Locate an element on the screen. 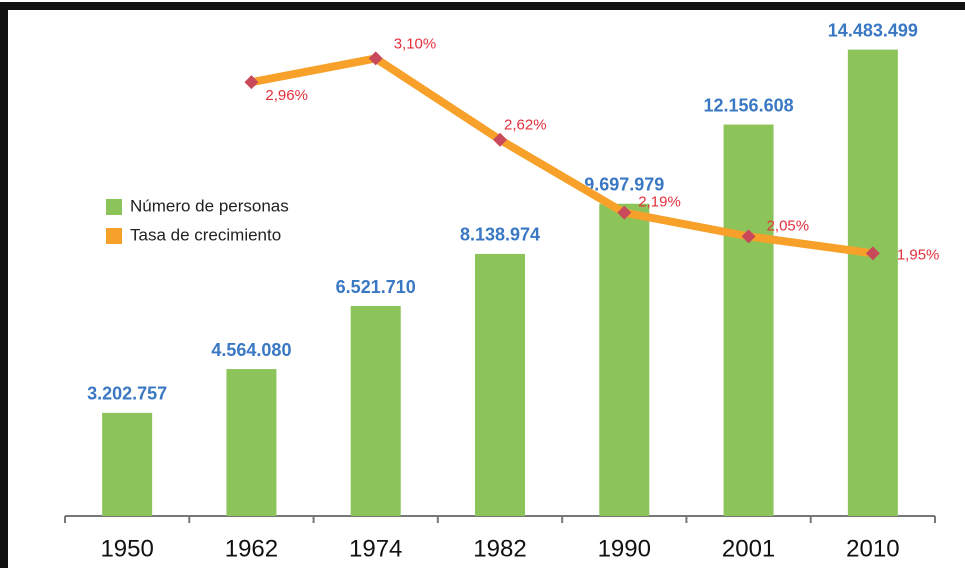 The height and width of the screenshot is (568, 965). line-value-label: 1,95% is located at coordinates (918, 254).